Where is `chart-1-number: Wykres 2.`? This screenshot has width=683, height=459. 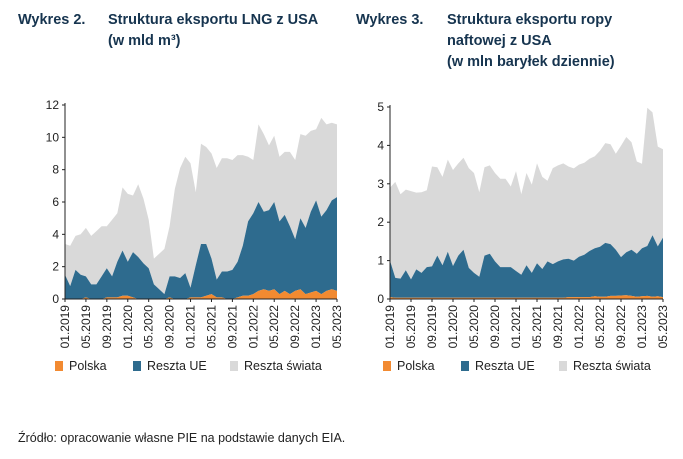
chart-1-number: Wykres 2. is located at coordinates (52, 20).